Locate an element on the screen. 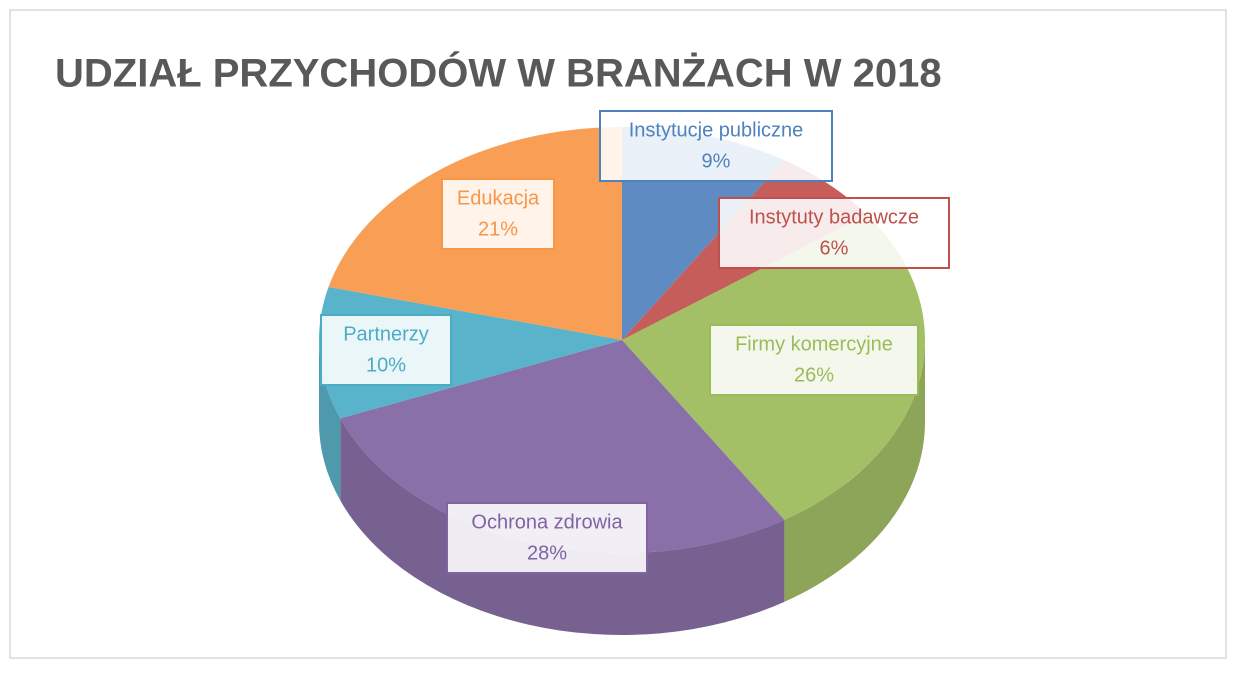  slice-value-label: 6% is located at coordinates (834, 248).